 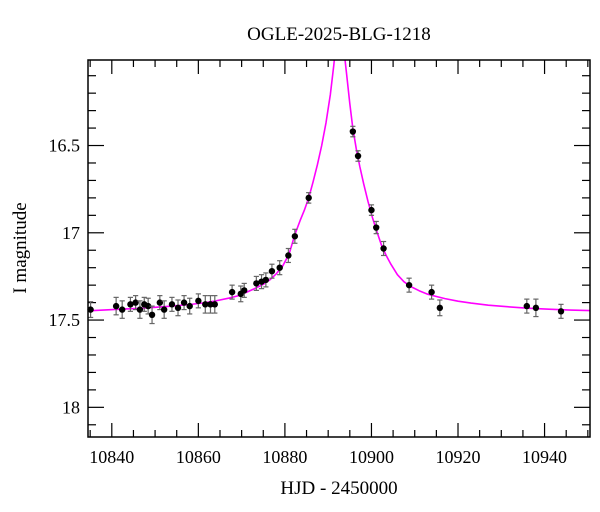 I want to click on y-tick-label: 17, so click(x=71, y=233).